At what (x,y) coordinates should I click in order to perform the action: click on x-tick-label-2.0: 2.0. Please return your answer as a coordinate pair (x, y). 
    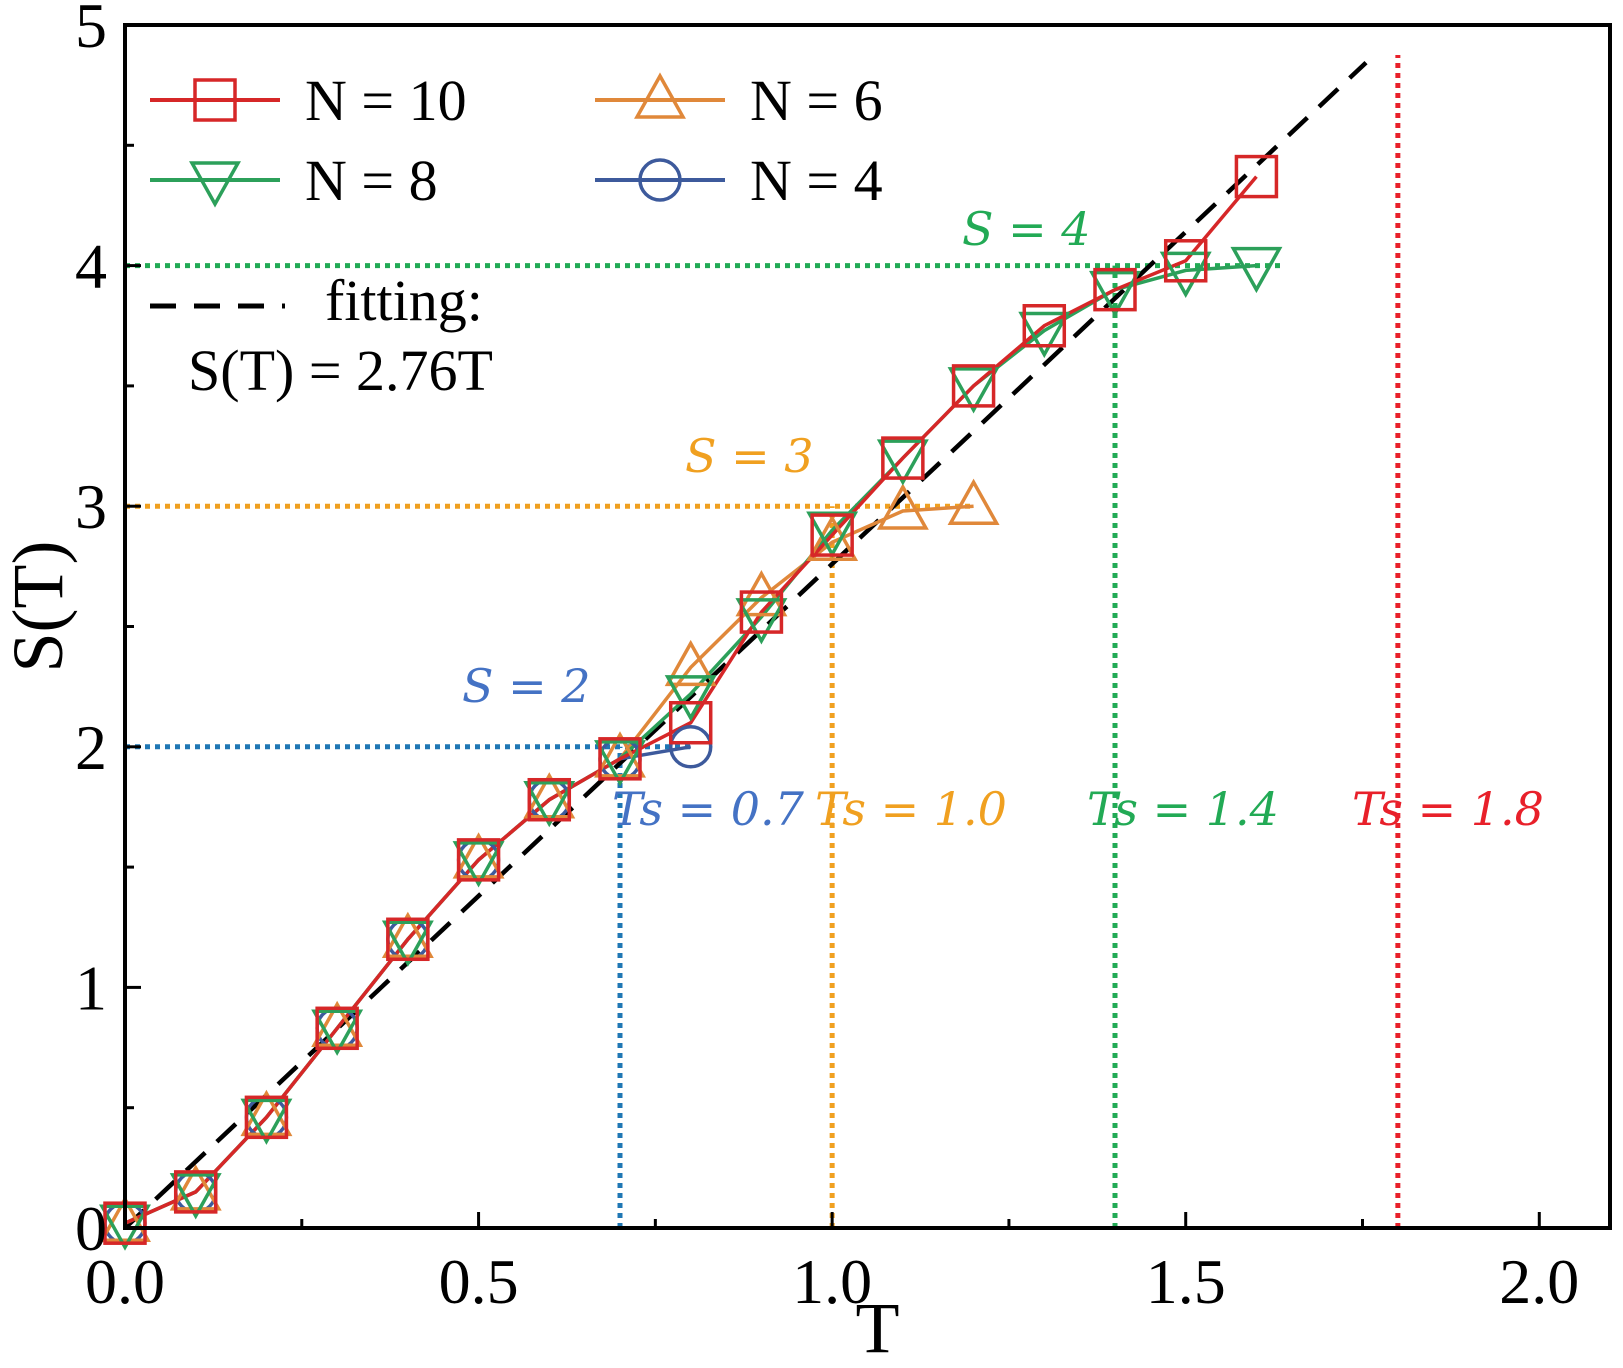
    Looking at the image, I should click on (1539, 1281).